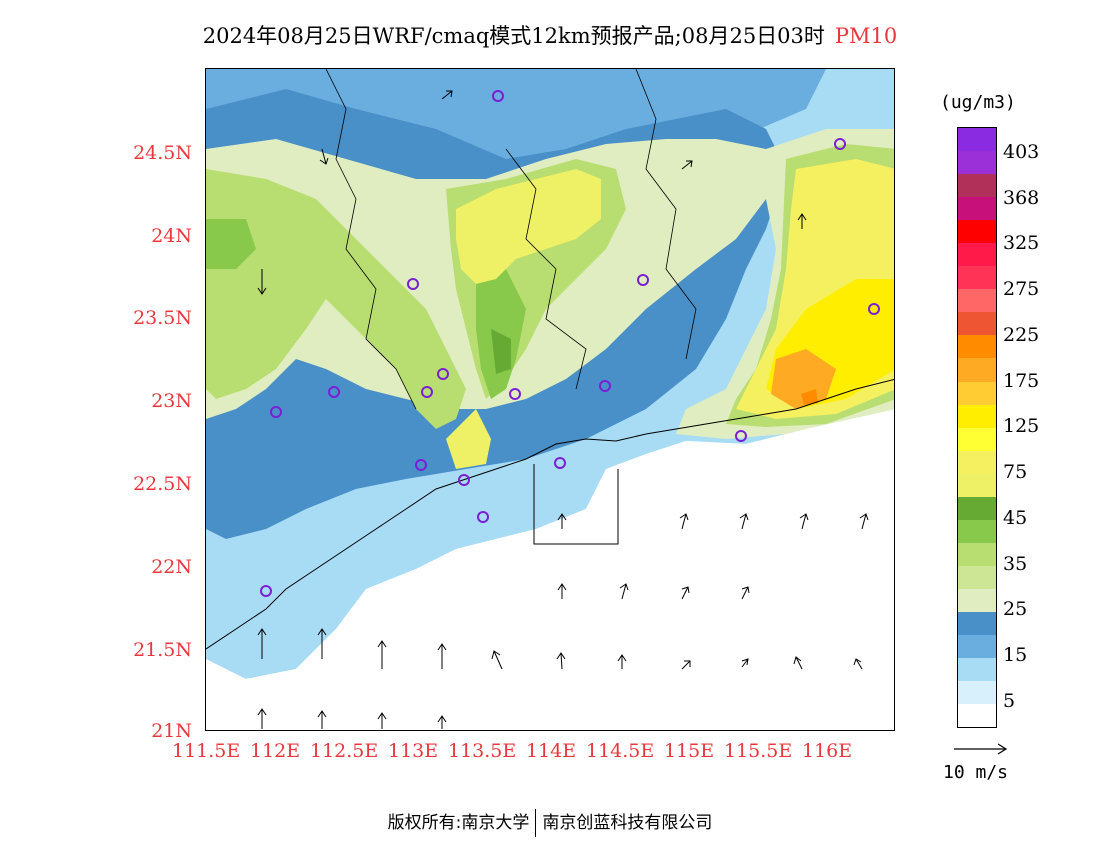 This screenshot has width=1100, height=850. Describe the element at coordinates (171, 567) in the screenshot. I see `lat-label-22n: 22N` at that location.